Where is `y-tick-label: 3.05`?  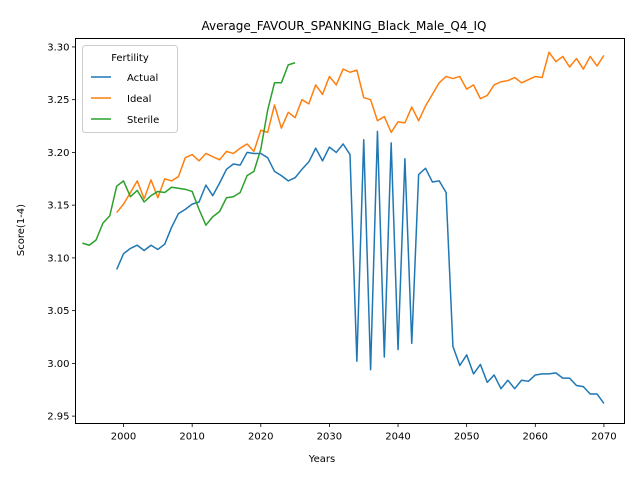
y-tick-label: 3.05 is located at coordinates (58, 311).